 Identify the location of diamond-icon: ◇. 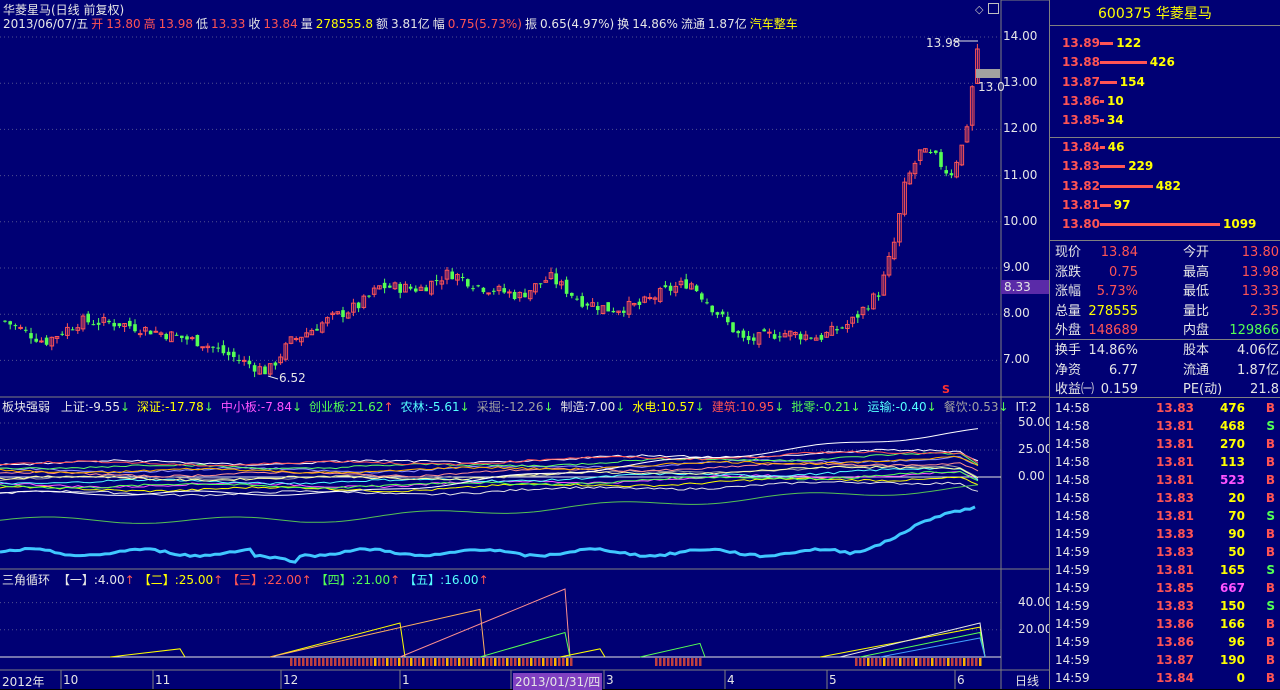
(979, 9).